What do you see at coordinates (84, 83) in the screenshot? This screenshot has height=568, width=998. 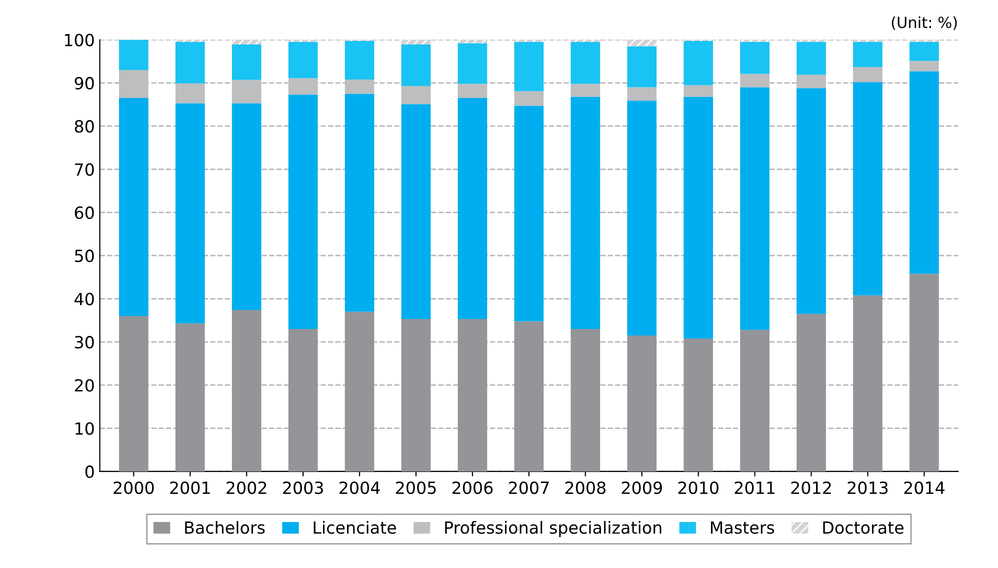 I see `y-tick-label: 90` at bounding box center [84, 83].